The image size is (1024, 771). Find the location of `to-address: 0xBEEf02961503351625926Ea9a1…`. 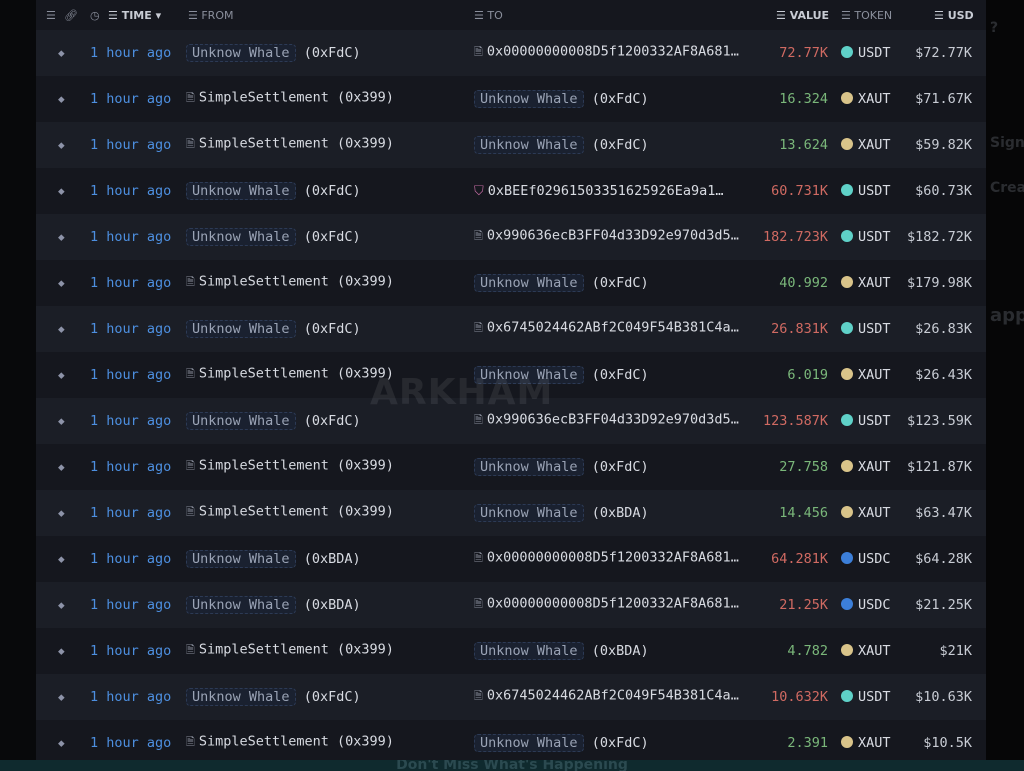

to-address: 0xBEEf02961503351625926Ea9a1… is located at coordinates (605, 191).